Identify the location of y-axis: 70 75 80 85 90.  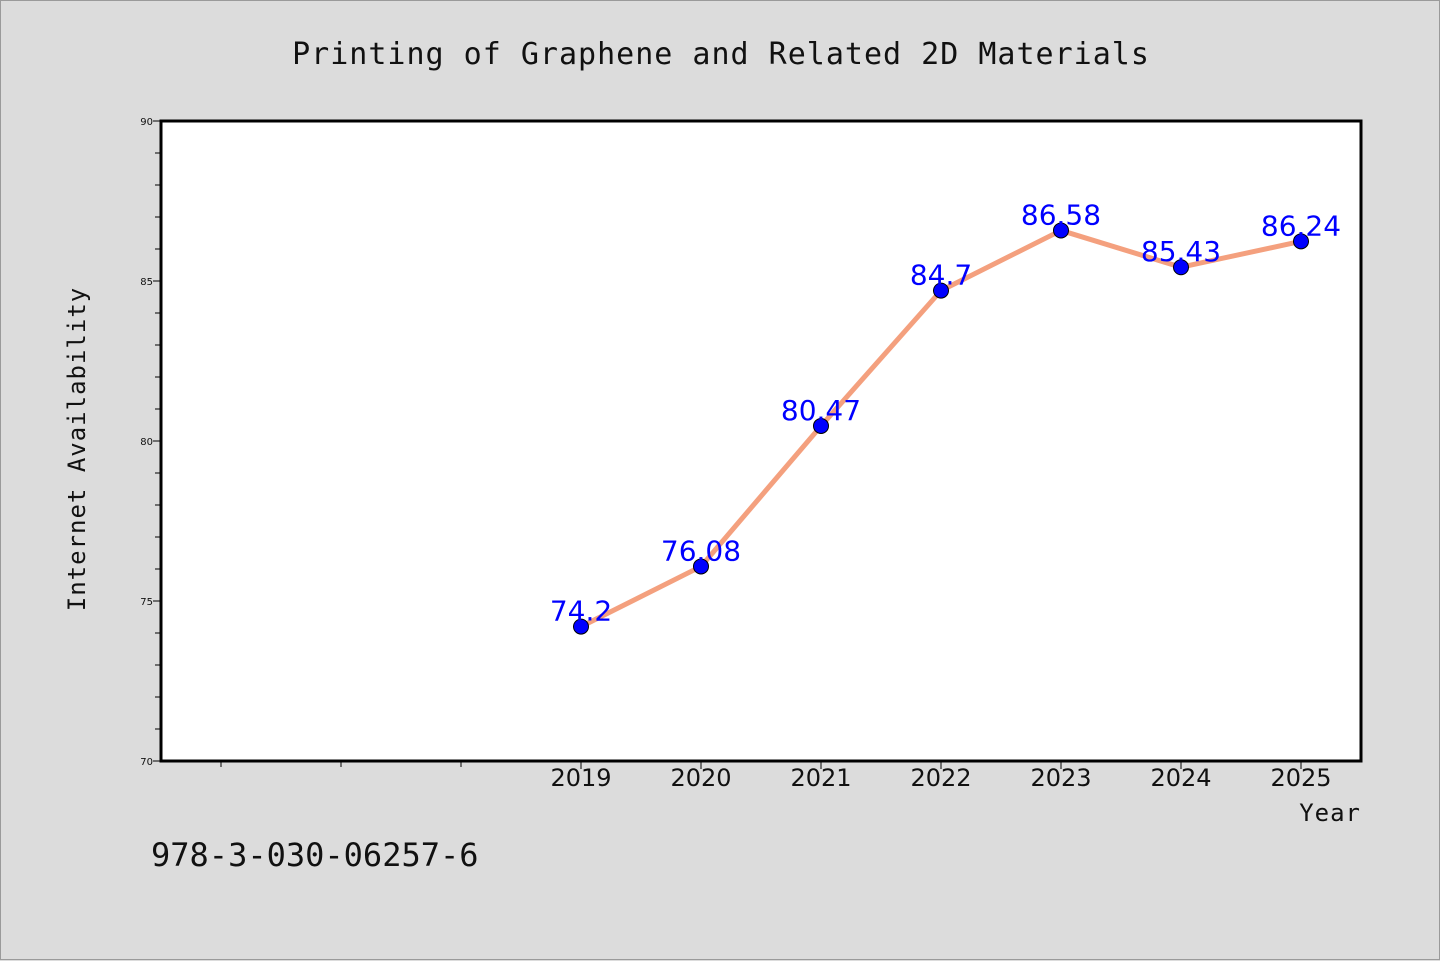
(150, 442).